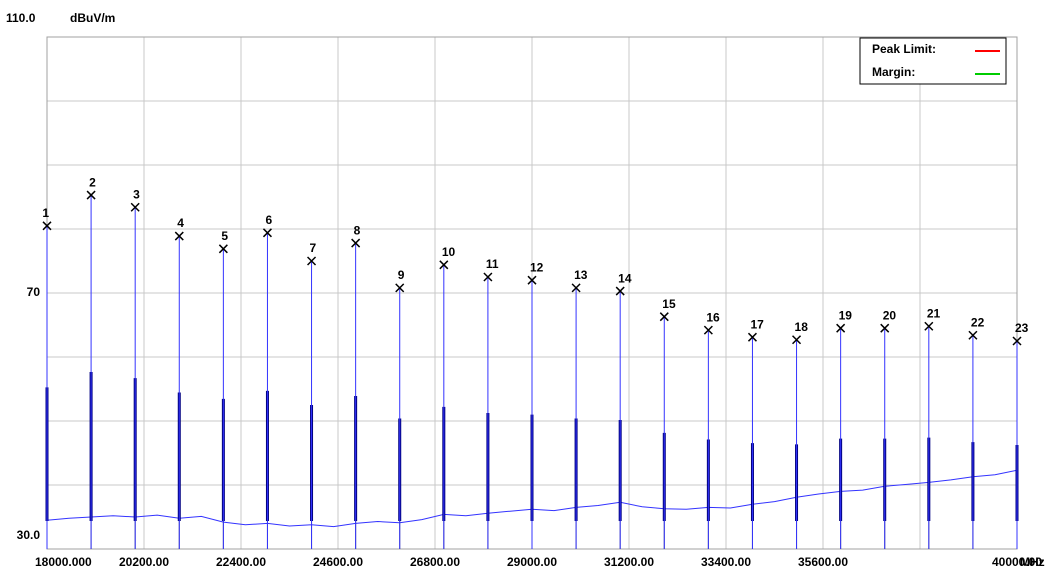 This screenshot has height=572, width=1046. Describe the element at coordinates (180, 223) in the screenshot. I see `peak-label: 4` at that location.